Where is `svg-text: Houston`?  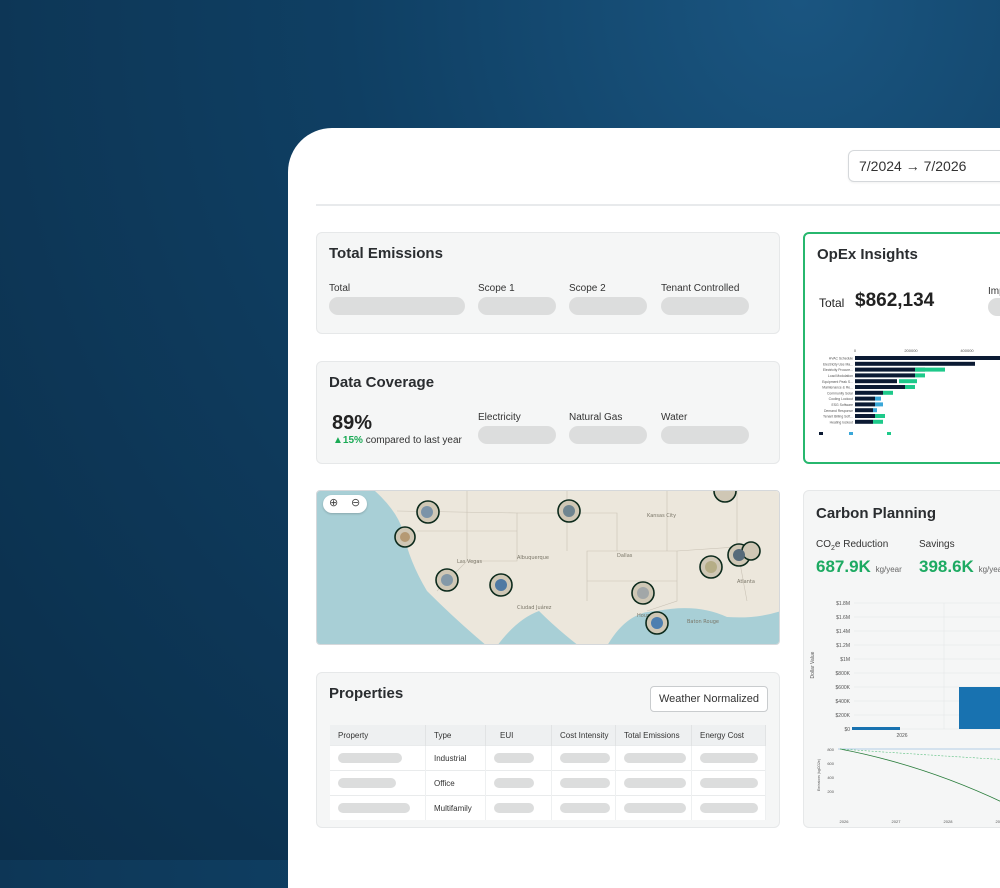 svg-text: Houston is located at coordinates (647, 616).